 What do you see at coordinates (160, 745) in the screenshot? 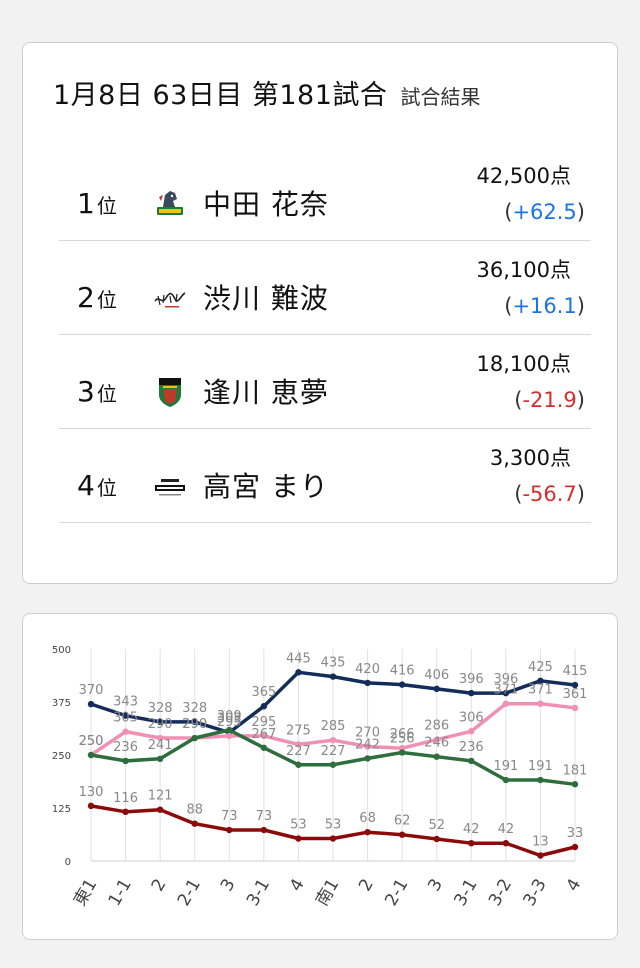
I see `data-label: 241` at bounding box center [160, 745].